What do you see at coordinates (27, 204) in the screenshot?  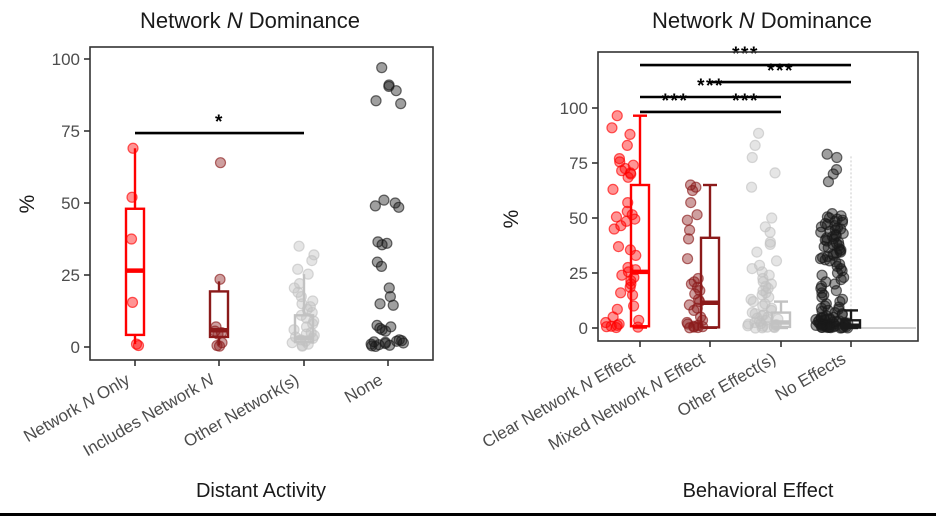 I see `left-y-axis-label: %` at bounding box center [27, 204].